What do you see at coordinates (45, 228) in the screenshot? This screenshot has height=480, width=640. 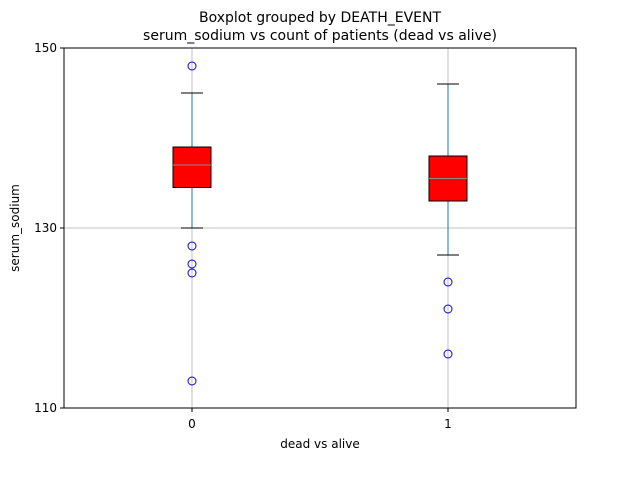 I see `y-tick-label: 130` at bounding box center [45, 228].